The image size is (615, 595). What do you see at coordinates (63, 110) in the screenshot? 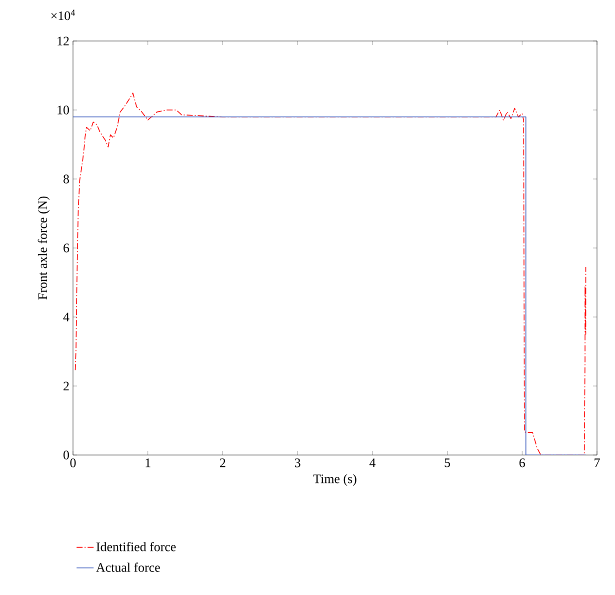
I see `y-tick-label: 10` at bounding box center [63, 110].